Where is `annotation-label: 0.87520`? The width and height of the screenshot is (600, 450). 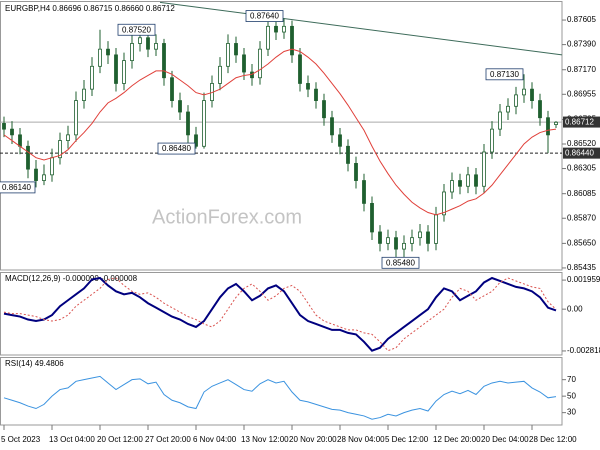
annotation-label: 0.87520 is located at coordinates (136, 29).